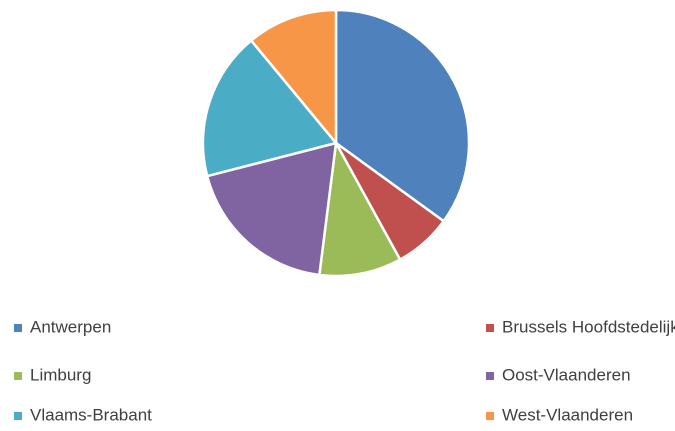 The height and width of the screenshot is (431, 675). Describe the element at coordinates (567, 414) in the screenshot. I see `legend-label: West-Vlaanderen` at that location.